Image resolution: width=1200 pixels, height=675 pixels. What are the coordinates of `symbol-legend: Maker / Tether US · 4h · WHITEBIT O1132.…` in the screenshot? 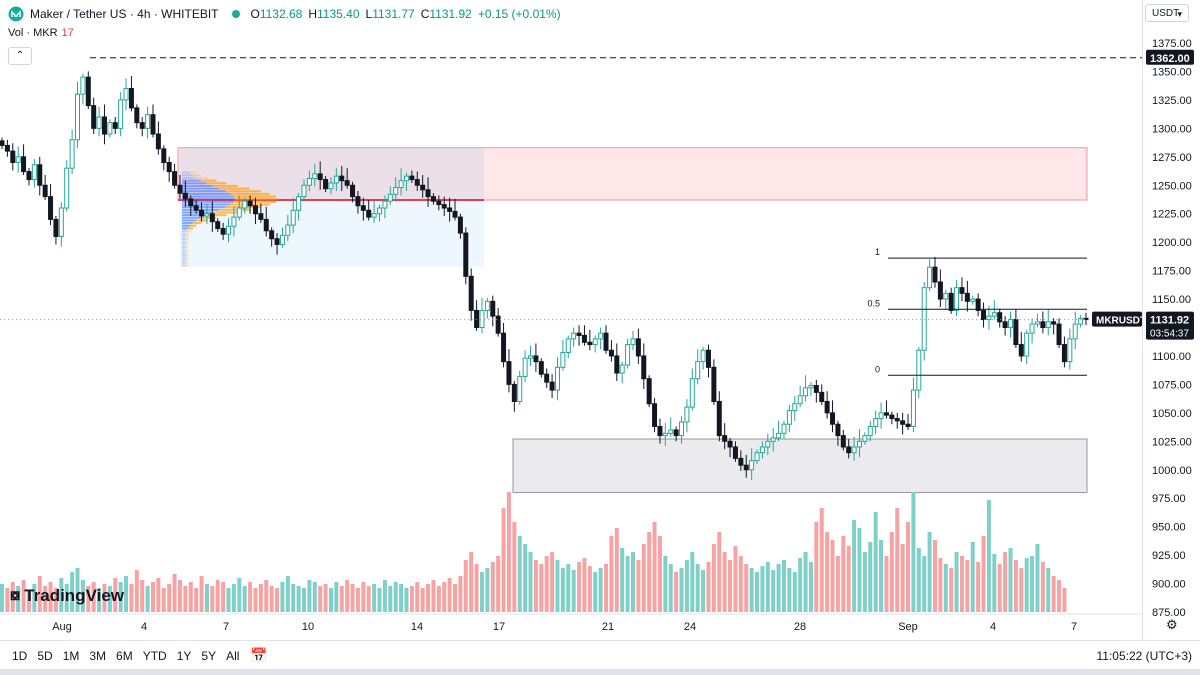 It's located at (284, 14).